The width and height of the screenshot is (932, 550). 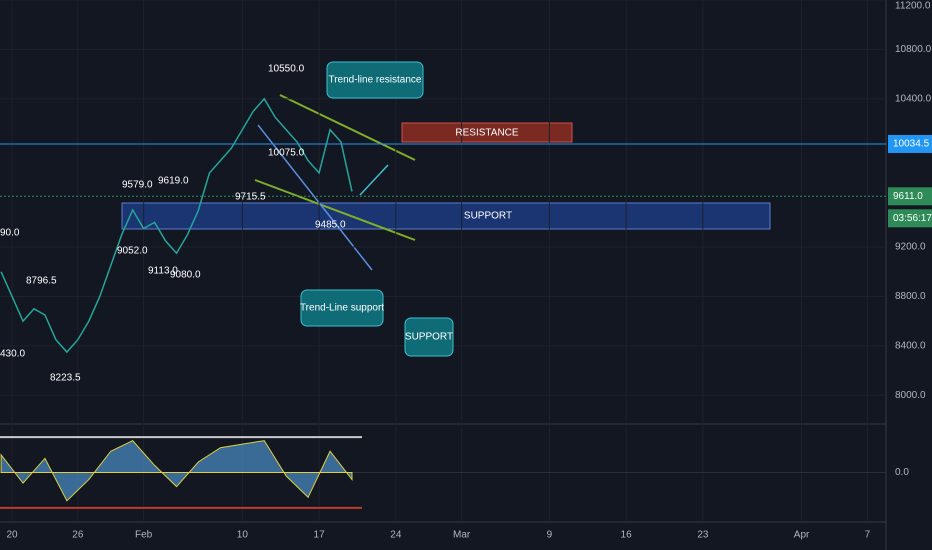 I want to click on callout-text: SUPPORT, so click(x=429, y=337).